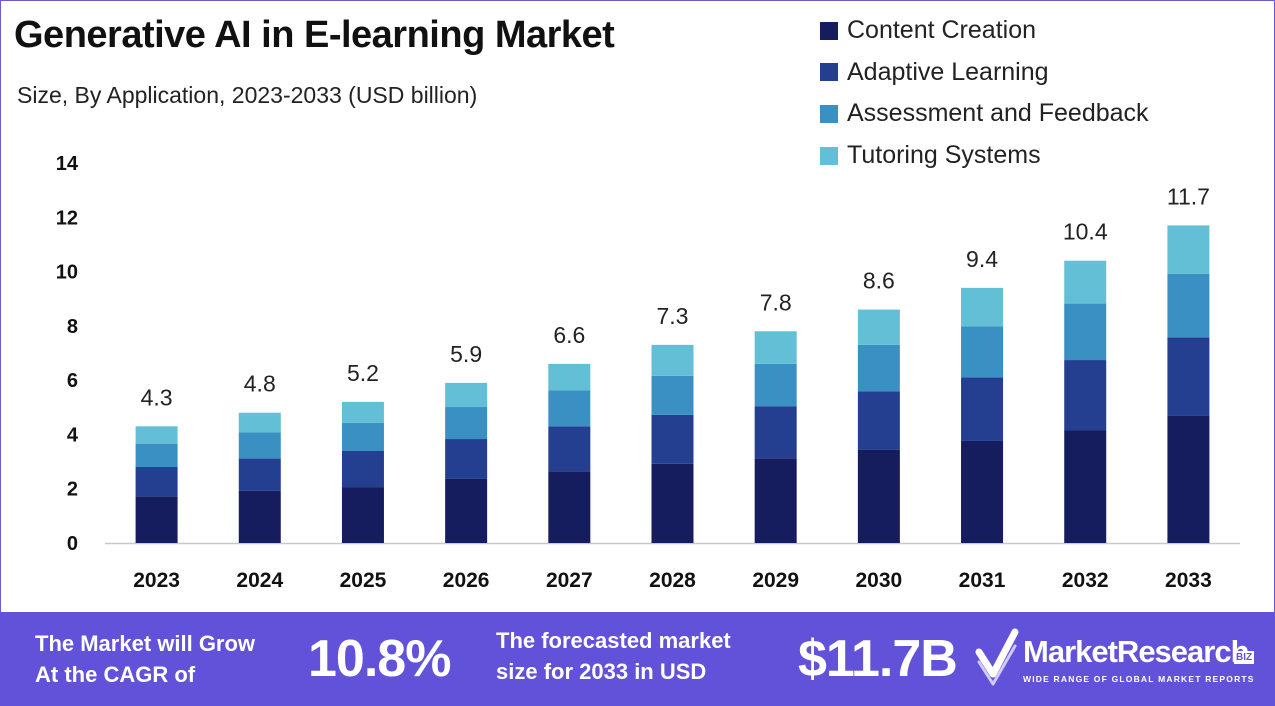 The height and width of the screenshot is (706, 1275). What do you see at coordinates (1188, 580) in the screenshot?
I see `x-tick-label: 2033` at bounding box center [1188, 580].